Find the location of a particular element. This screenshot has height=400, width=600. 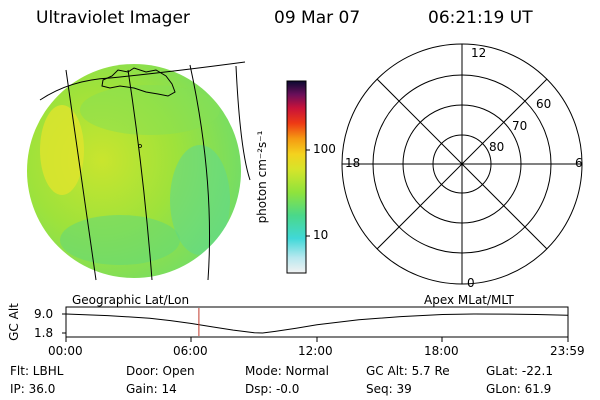

instrument-title: Ultraviolet Imager is located at coordinates (113, 18).